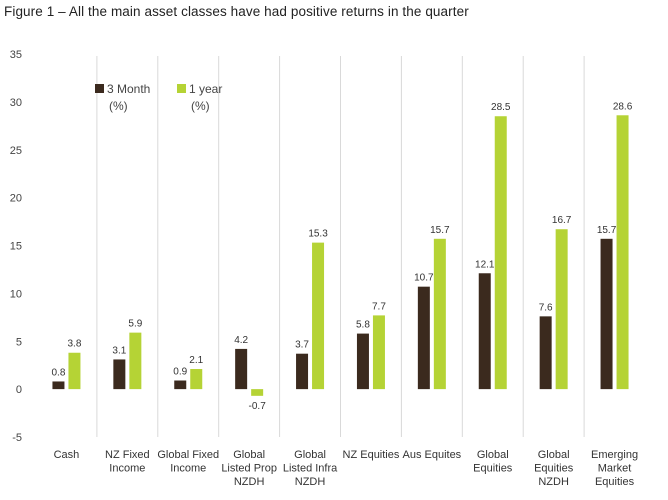 The width and height of the screenshot is (668, 500). I want to click on y-tick-label: 30, so click(16, 103).